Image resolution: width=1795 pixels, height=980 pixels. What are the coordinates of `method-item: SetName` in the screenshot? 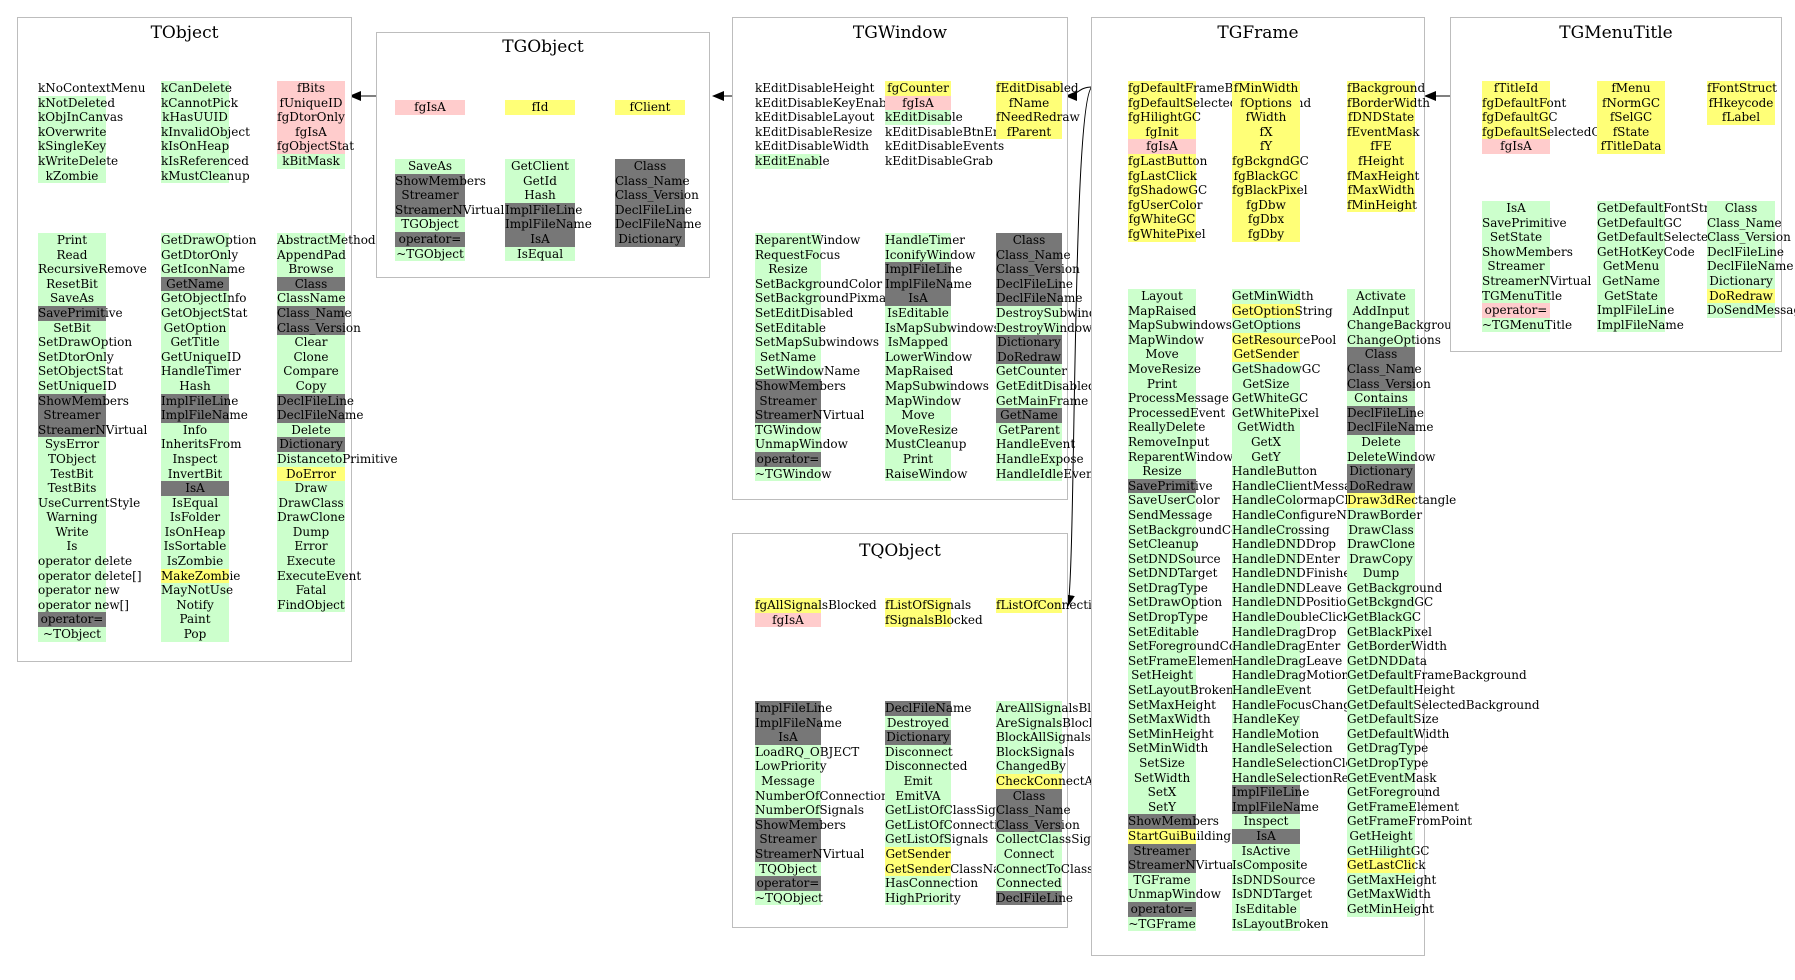 It's located at (788, 357).